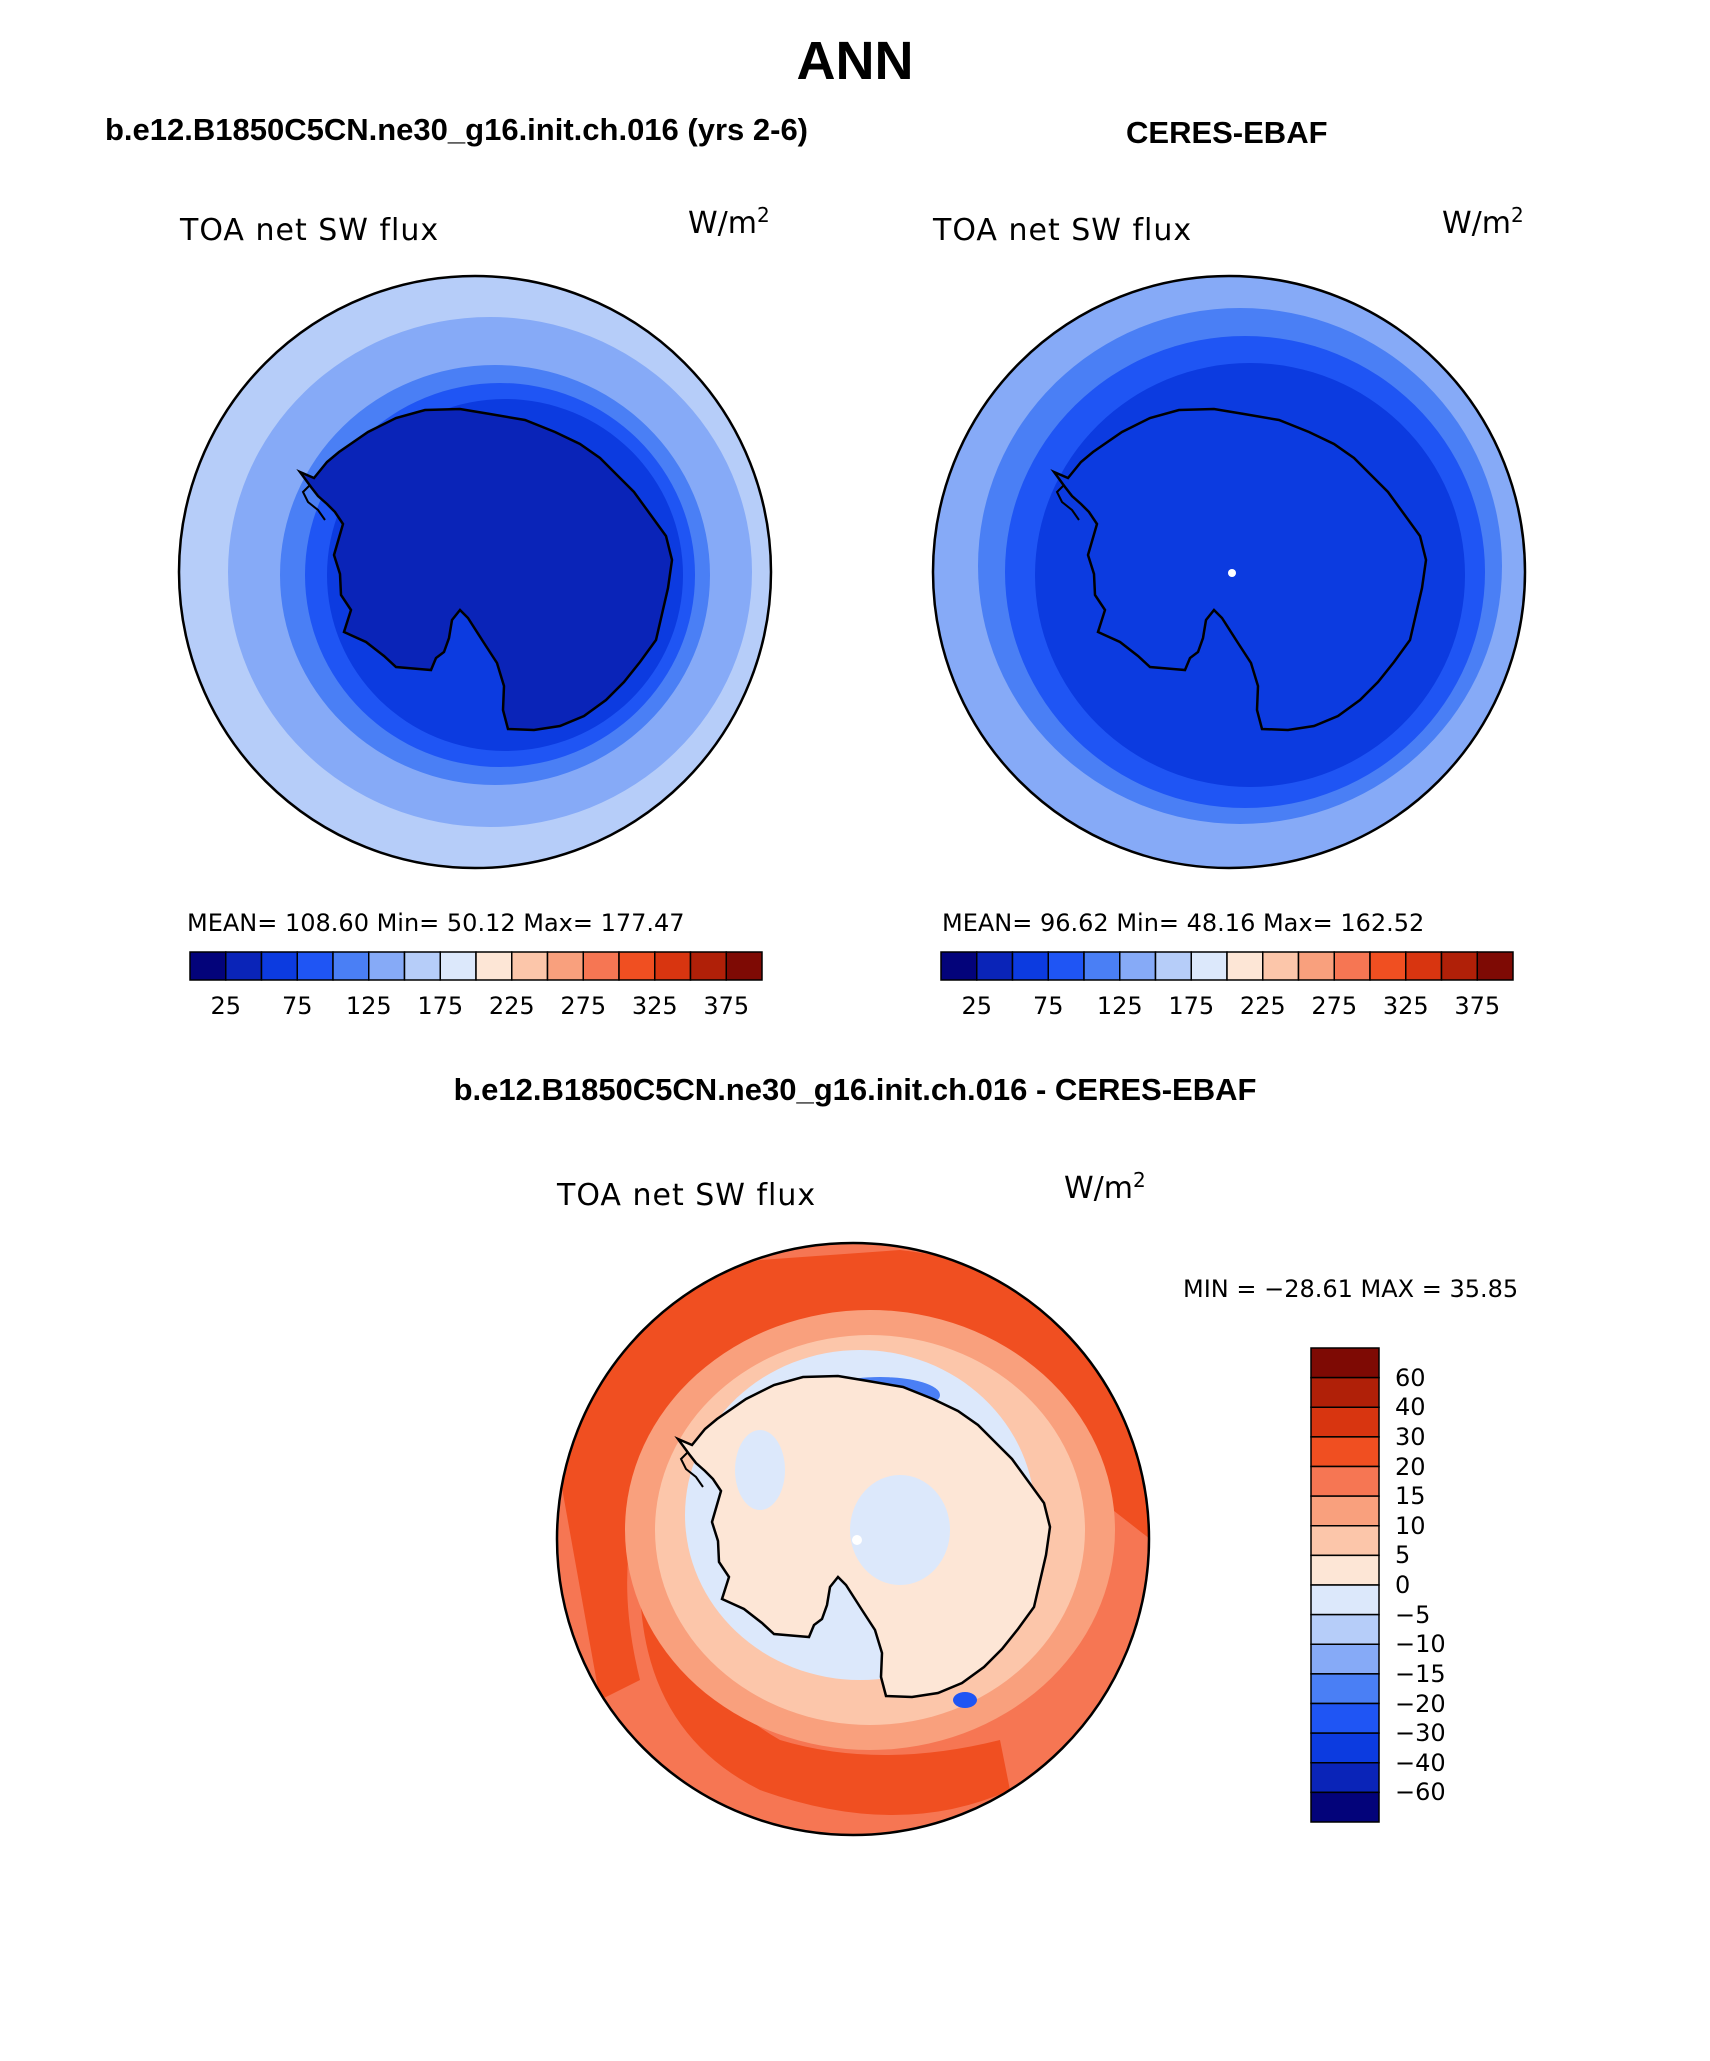  Describe the element at coordinates (1420, 1673) in the screenshot. I see `colorbar-tick-label: −15` at that location.